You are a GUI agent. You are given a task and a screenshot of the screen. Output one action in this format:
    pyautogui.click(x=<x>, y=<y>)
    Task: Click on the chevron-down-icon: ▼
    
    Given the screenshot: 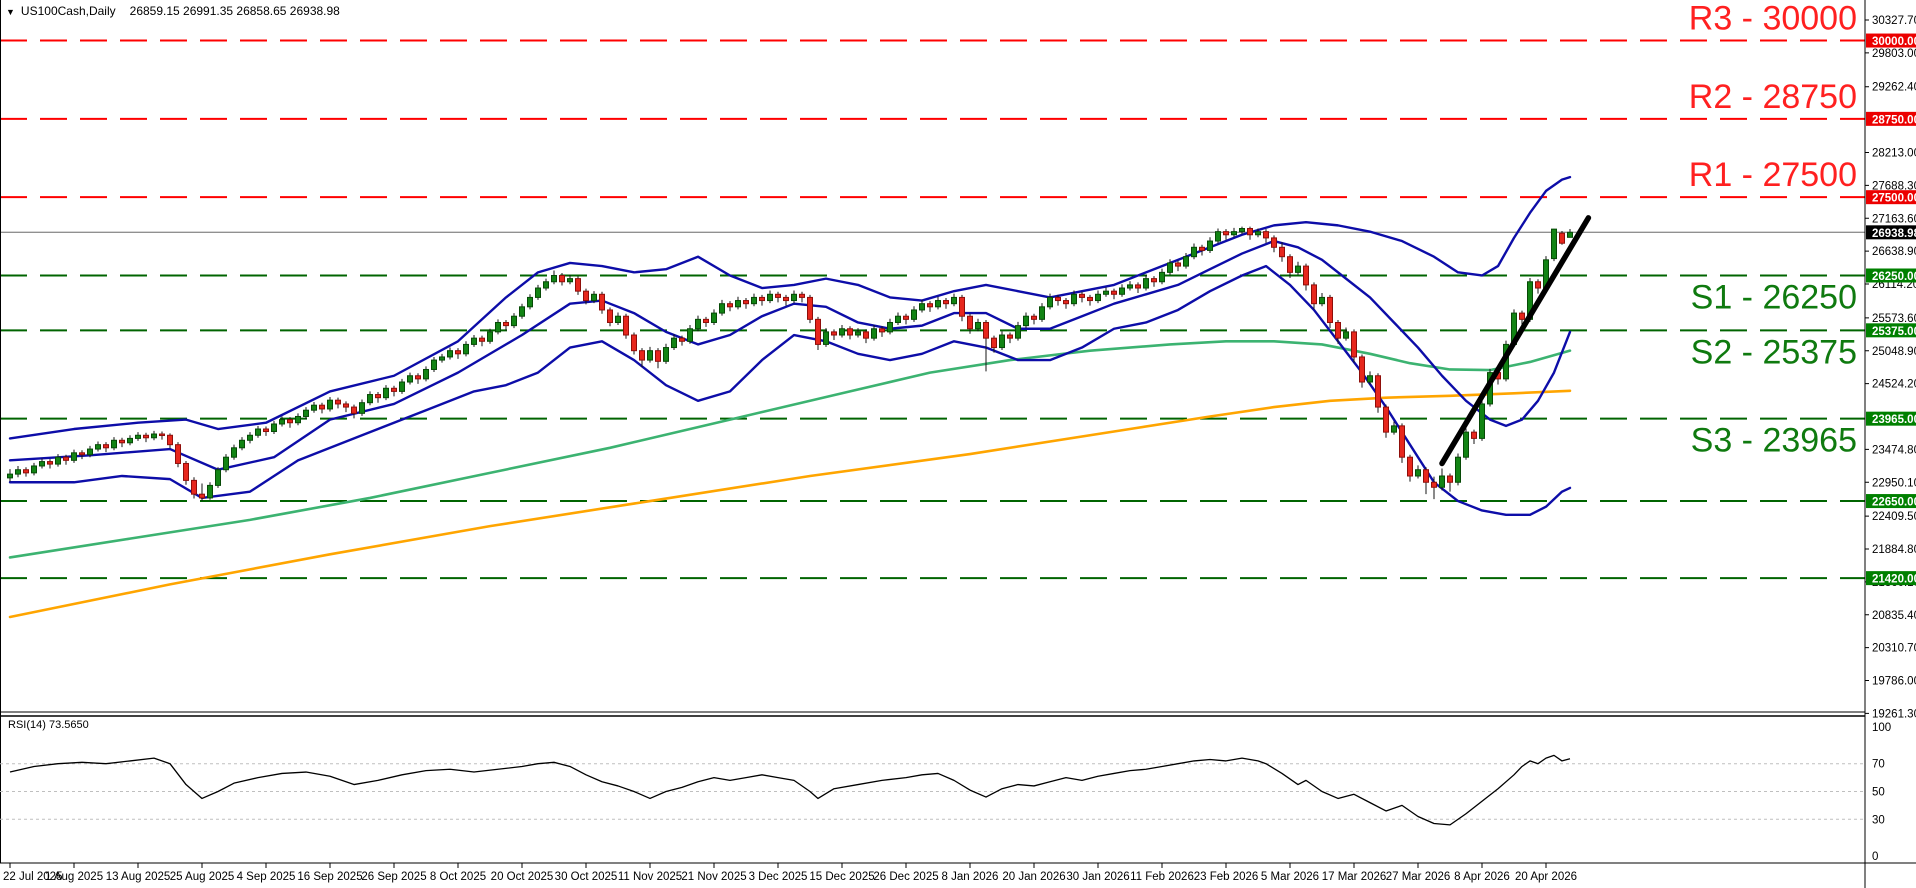 What is the action you would take?
    pyautogui.click(x=10, y=12)
    